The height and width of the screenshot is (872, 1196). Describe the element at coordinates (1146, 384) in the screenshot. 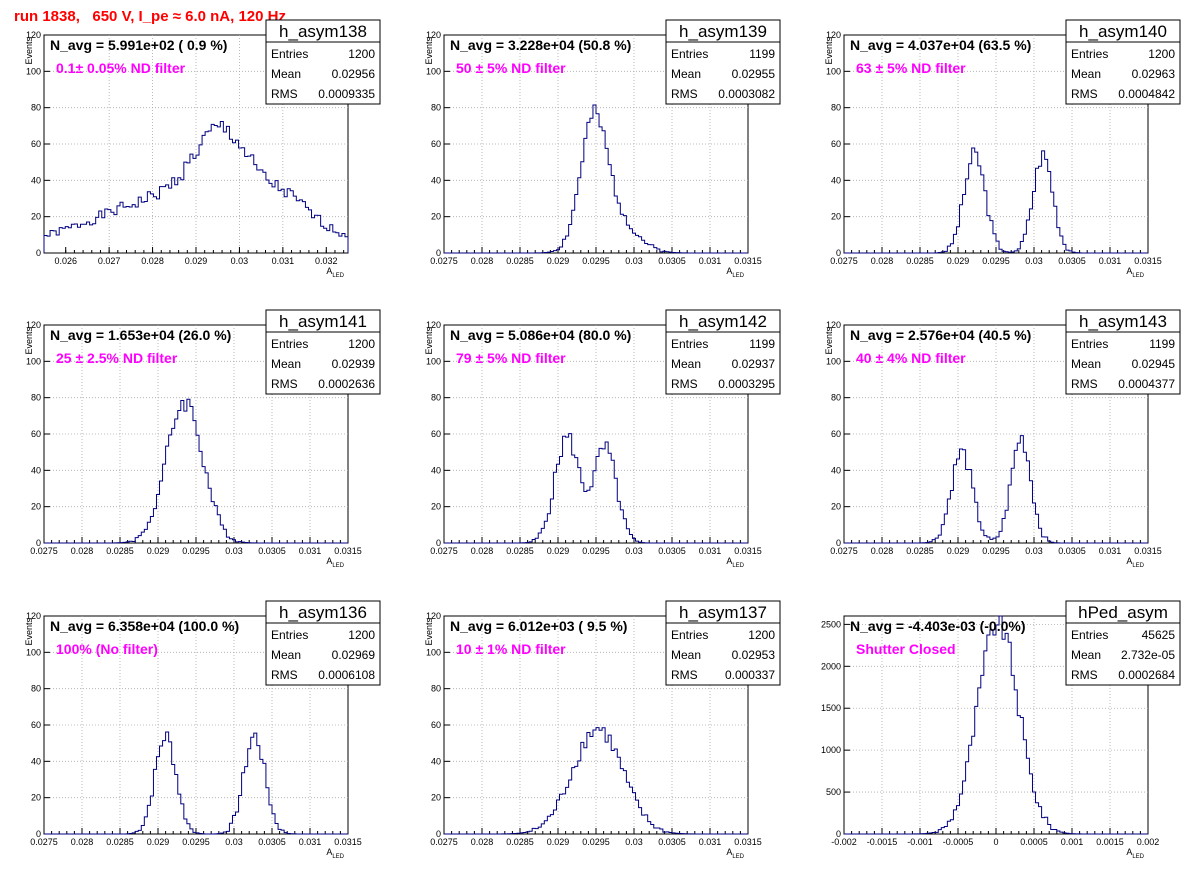

I see `stat-value: 0.0004377` at that location.